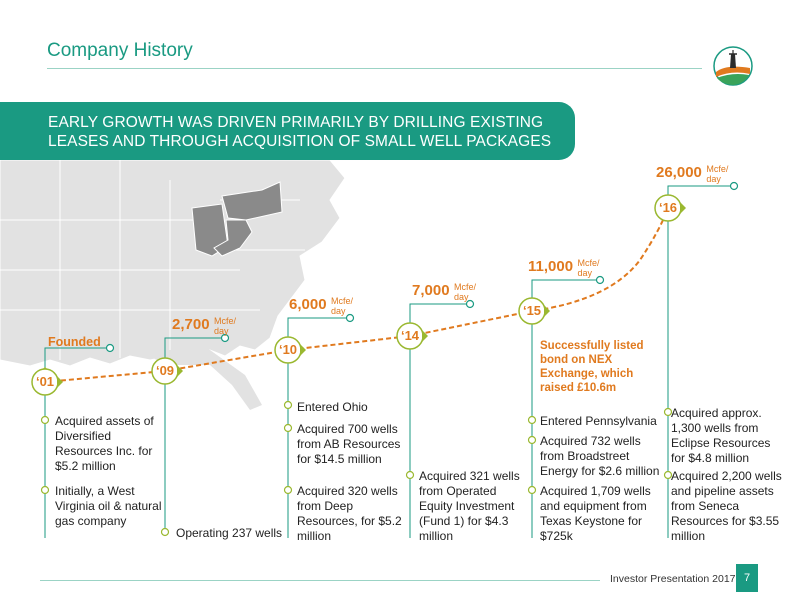 This screenshot has width=800, height=600. What do you see at coordinates (374, 68) in the screenshot?
I see `title-divider` at bounding box center [374, 68].